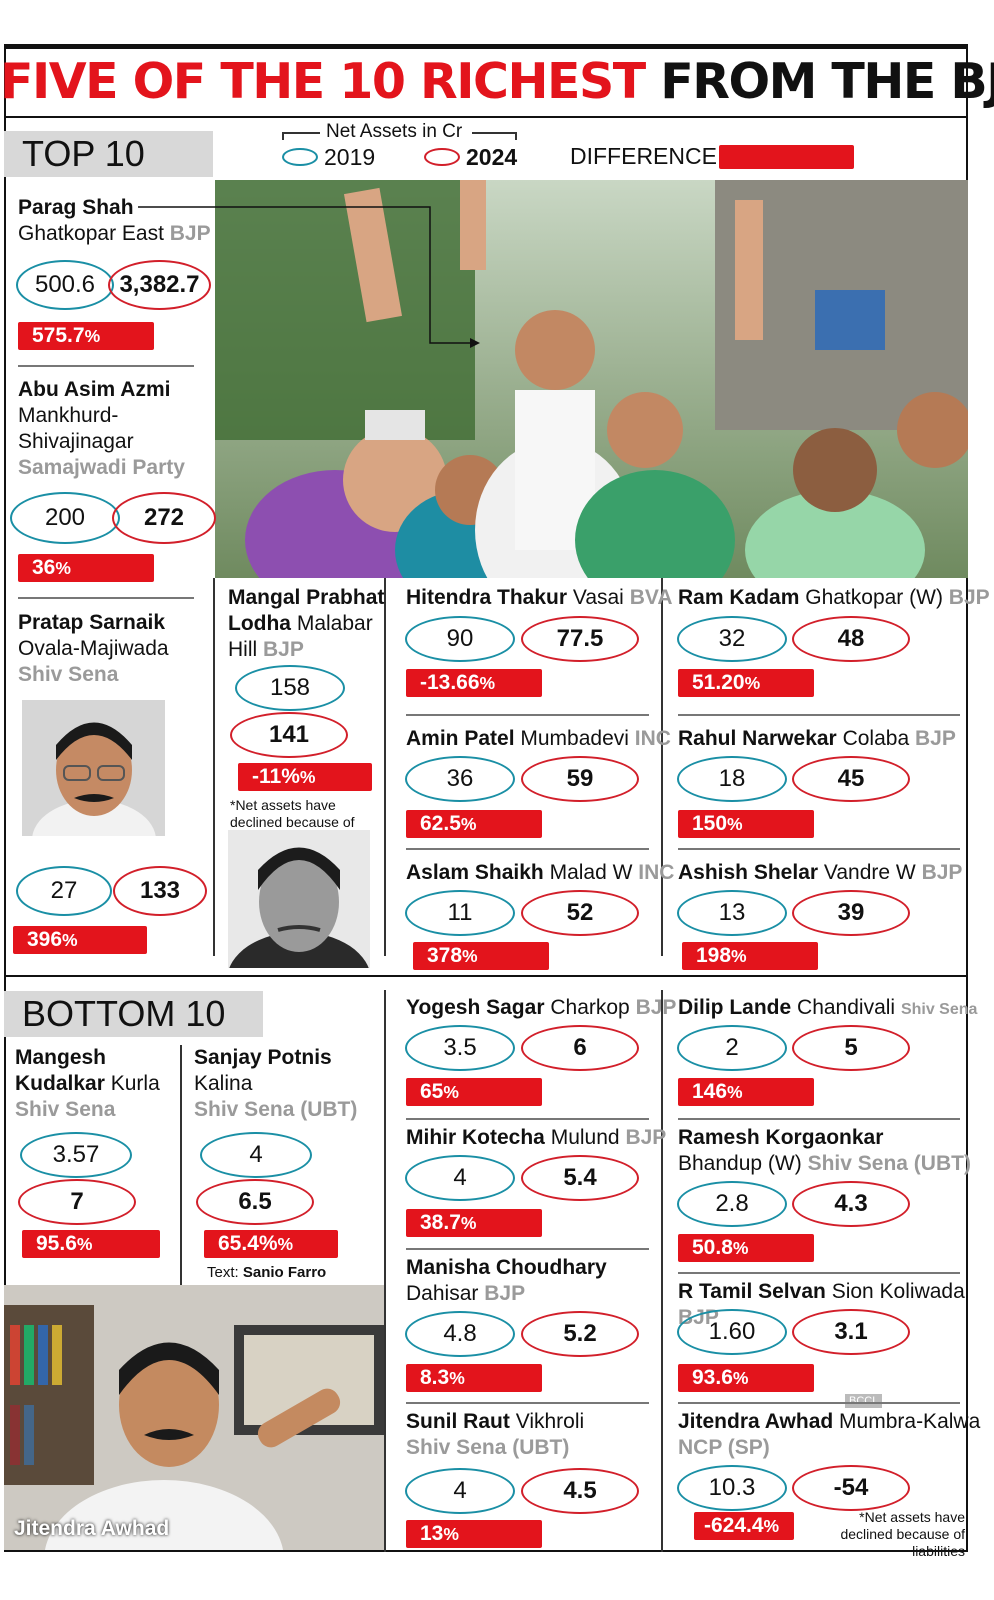 The image size is (994, 1600). Describe the element at coordinates (495, 1421) in the screenshot. I see `name-sunil-raut: Sunil Raut Vikhroli` at that location.